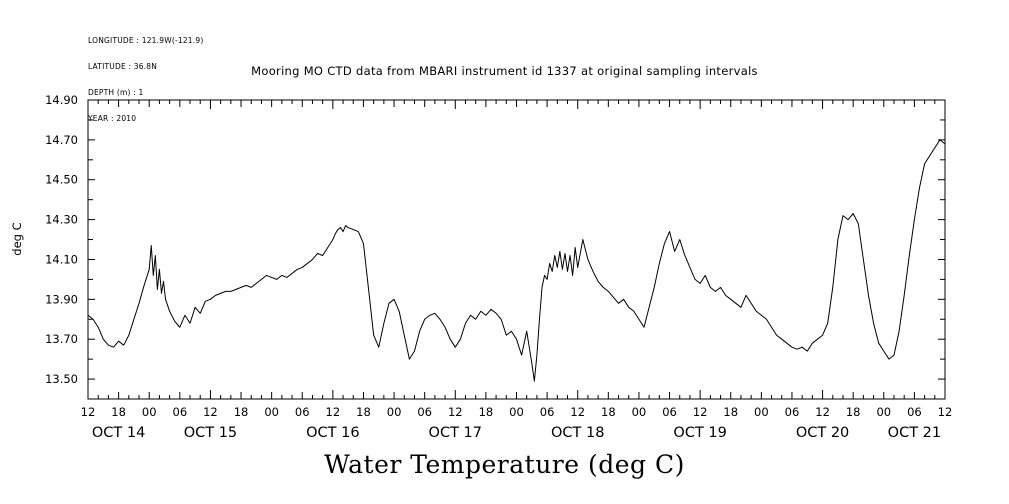 The image size is (1009, 504). I want to click on y-tick-label: 13.70, so click(61, 339).